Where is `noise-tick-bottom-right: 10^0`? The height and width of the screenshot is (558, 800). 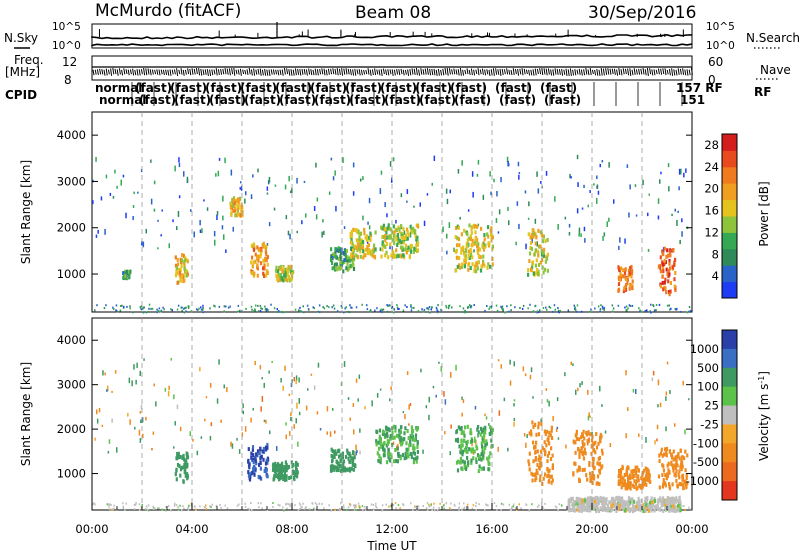
noise-tick-bottom-right: 10^0 is located at coordinates (720, 46).